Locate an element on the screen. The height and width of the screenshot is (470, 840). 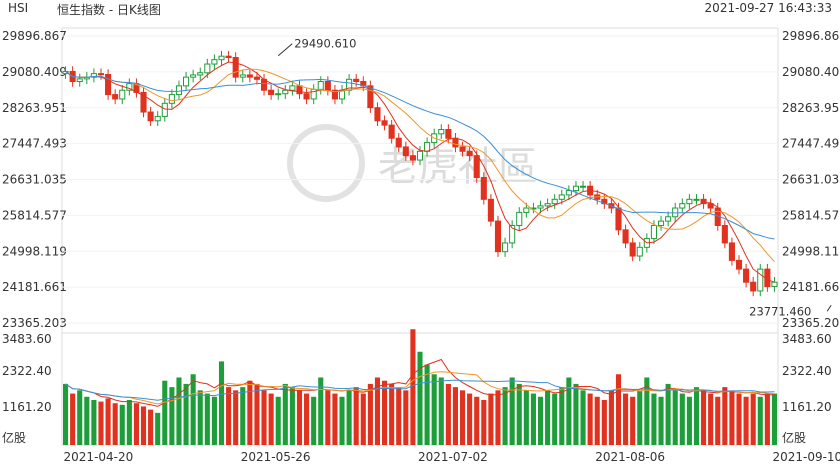
y-tick-label-right: 26631.035 is located at coordinates (811, 180).